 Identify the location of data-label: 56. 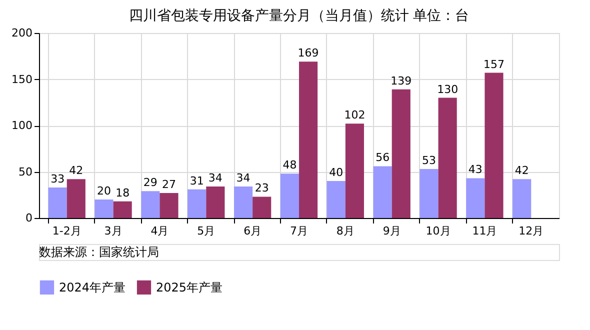
(383, 157).